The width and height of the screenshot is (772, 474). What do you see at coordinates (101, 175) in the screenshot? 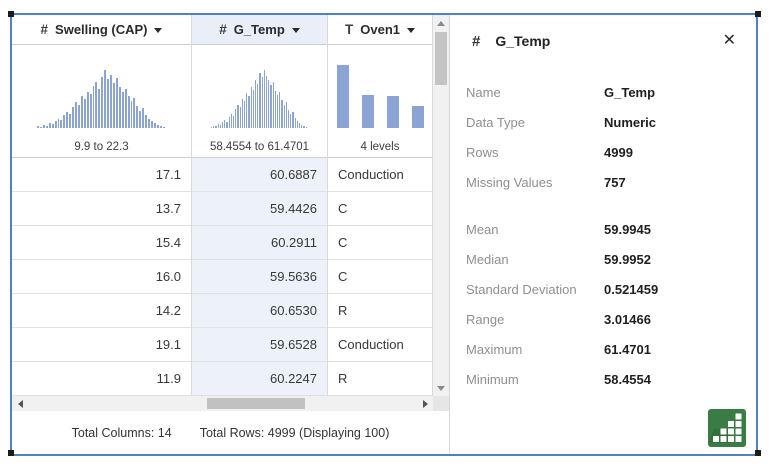
I see `table-cell: 17.1` at bounding box center [101, 175].